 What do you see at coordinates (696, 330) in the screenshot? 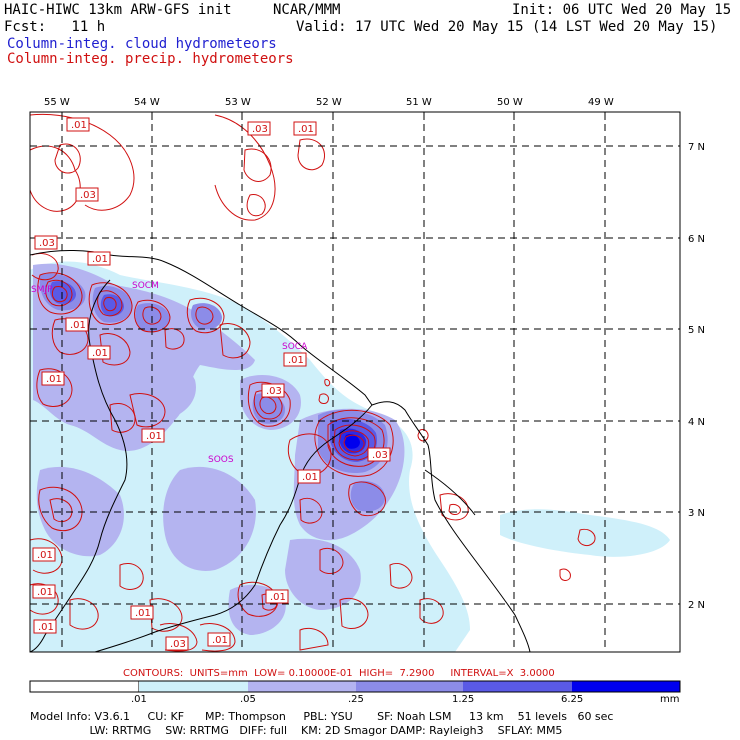
I see `lat-label: 5 N` at bounding box center [696, 330].